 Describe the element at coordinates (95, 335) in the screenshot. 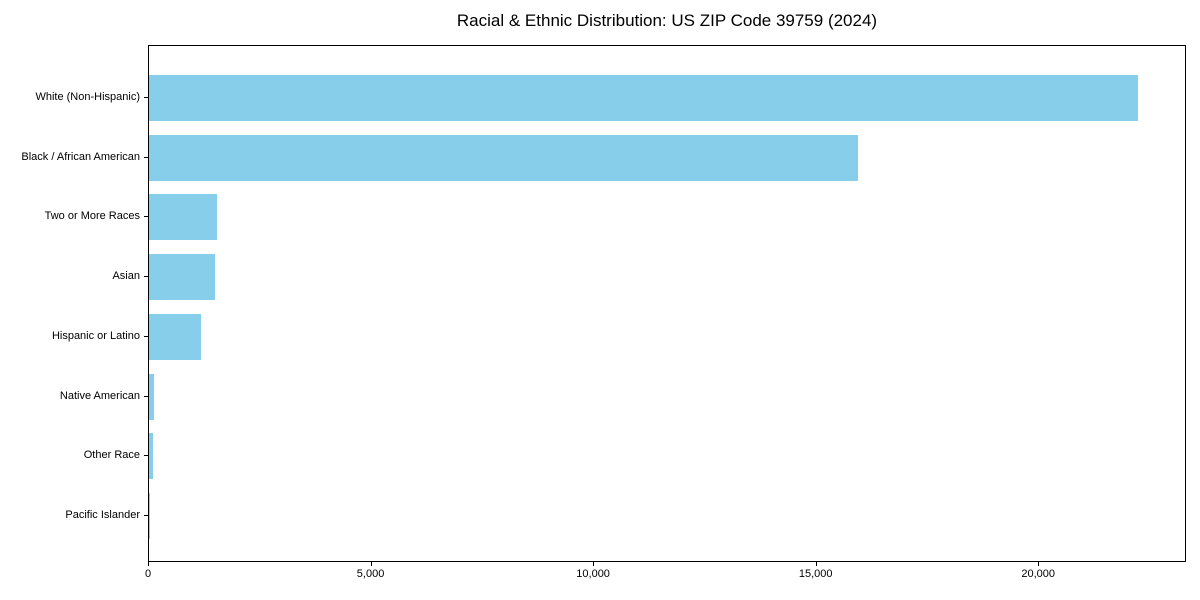

I see `y-tick-label-hispanic-or-latino: Hispanic or Latino` at that location.